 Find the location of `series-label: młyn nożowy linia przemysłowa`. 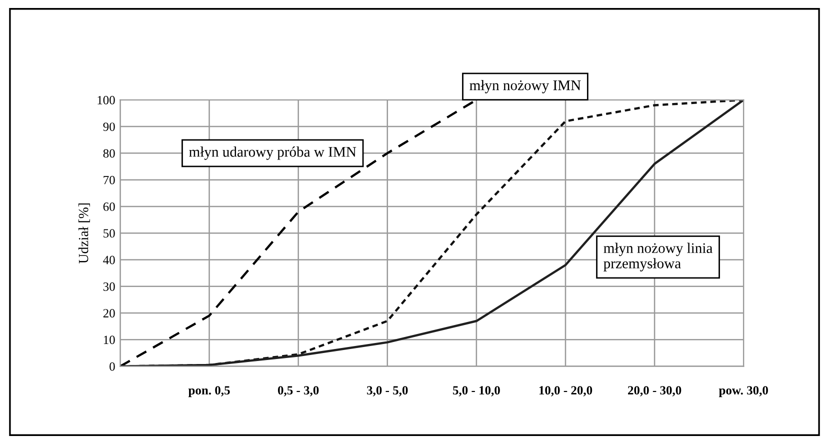

series-label: młyn nożowy linia przemysłowa is located at coordinates (658, 257).